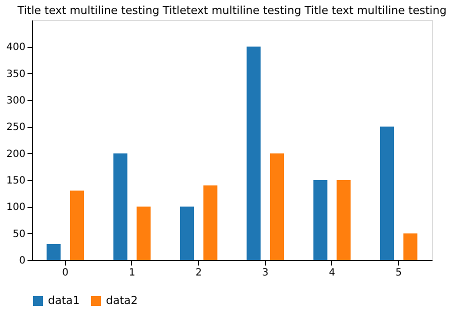  I want to click on y-tick-label: 400, so click(16, 48).